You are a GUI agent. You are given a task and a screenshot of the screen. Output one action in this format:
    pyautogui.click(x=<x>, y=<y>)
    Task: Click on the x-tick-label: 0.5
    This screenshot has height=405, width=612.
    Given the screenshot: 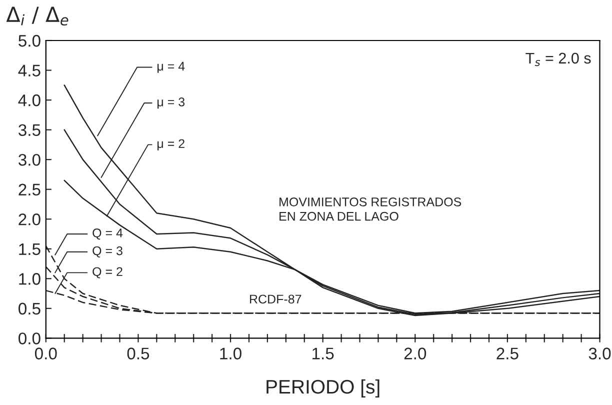 What is the action you would take?
    pyautogui.click(x=138, y=354)
    